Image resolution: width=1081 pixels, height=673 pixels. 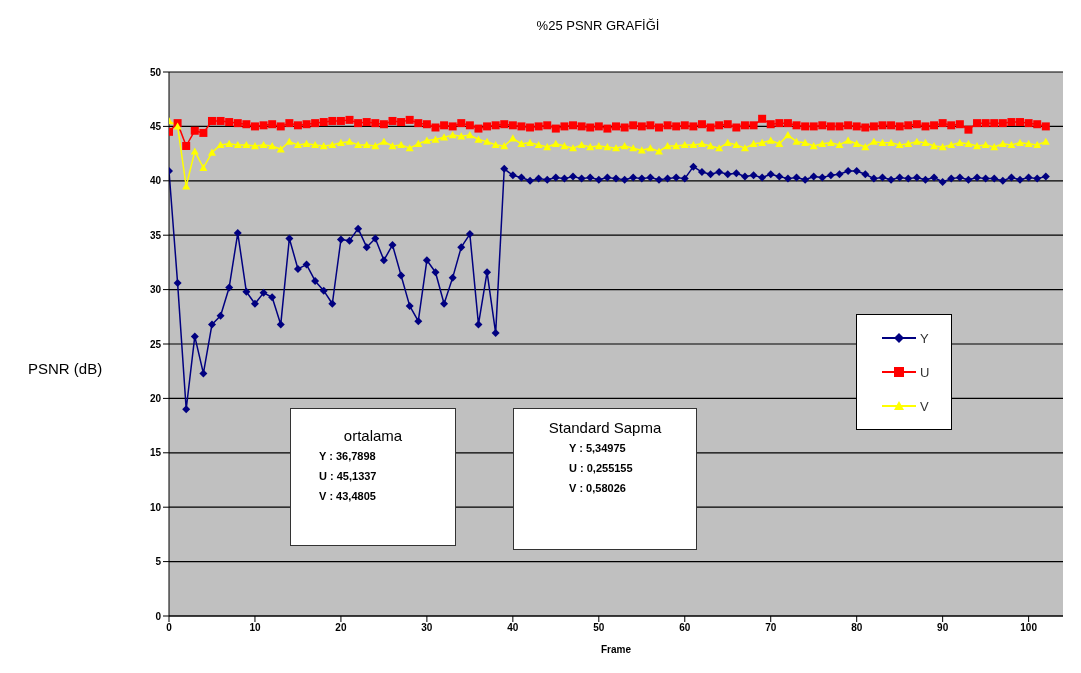 I want to click on y-tick-label: 45, so click(x=155, y=126).